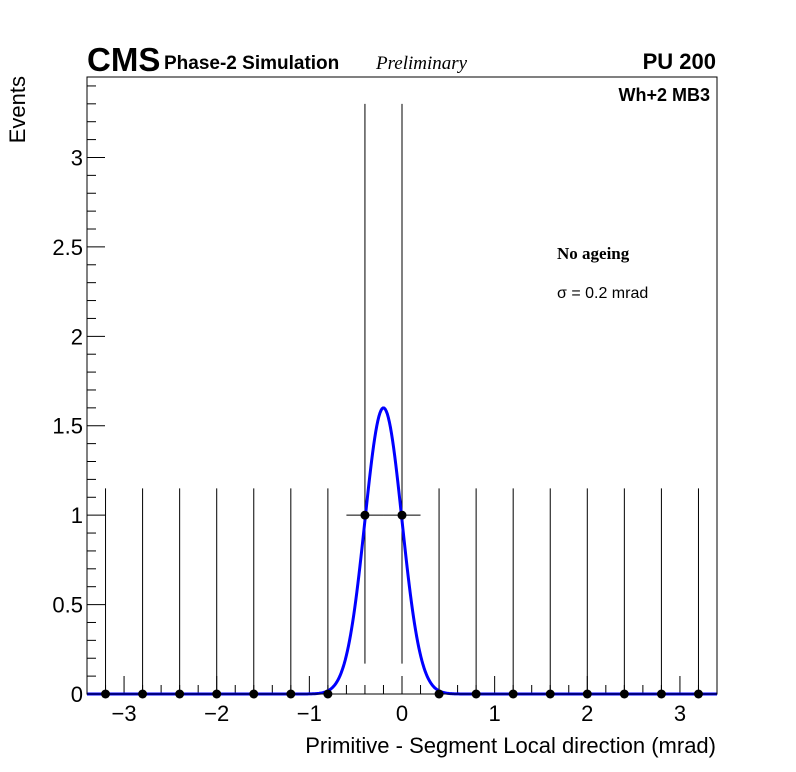 The image size is (796, 772). What do you see at coordinates (67, 247) in the screenshot?
I see `y-tick-label: 2.5` at bounding box center [67, 247].